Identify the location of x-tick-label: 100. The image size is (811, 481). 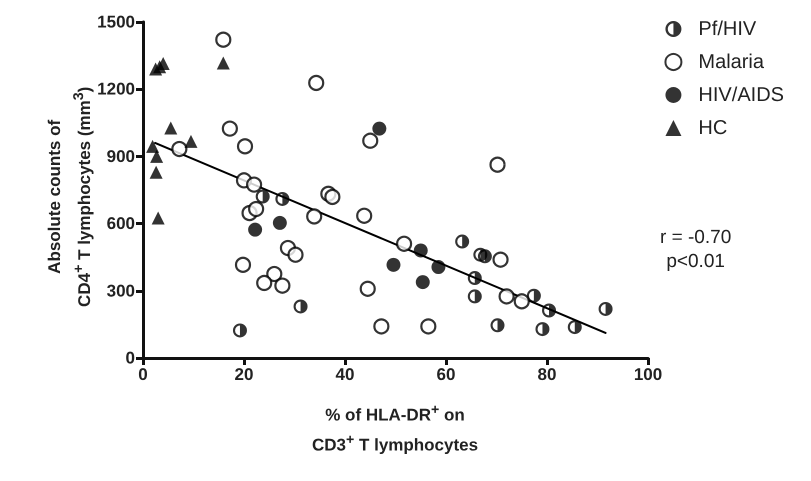
(648, 374).